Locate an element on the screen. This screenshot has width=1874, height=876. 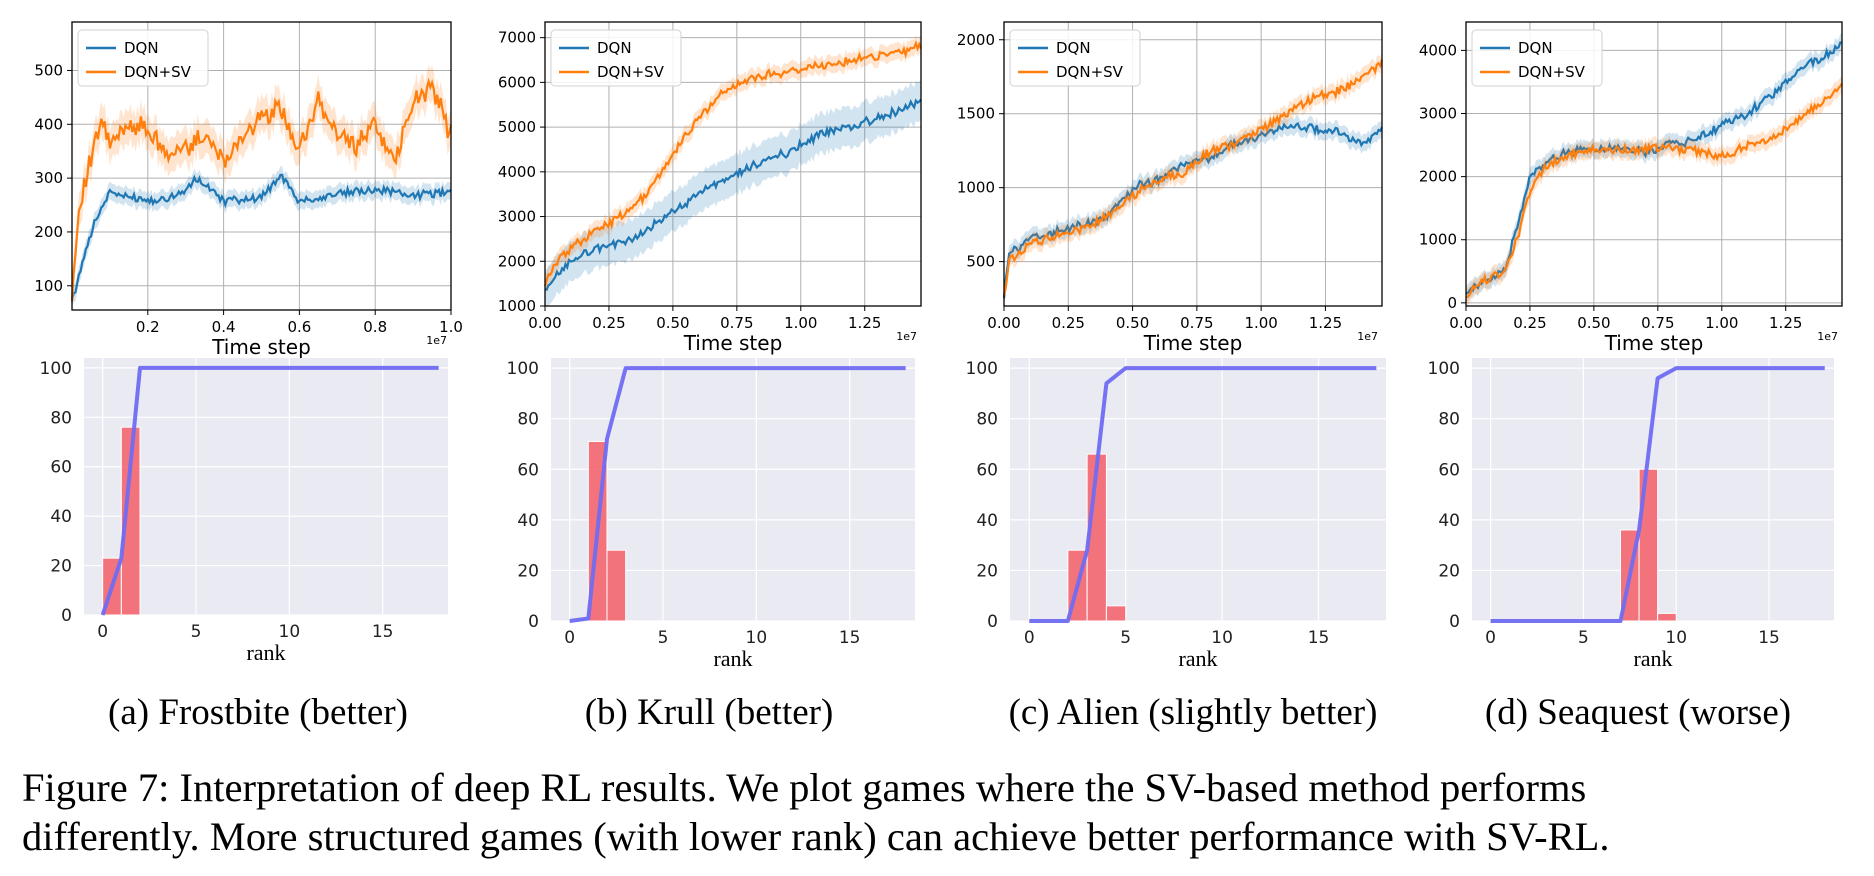
subcaption: (a) Frostbite (better) is located at coordinates (258, 712).